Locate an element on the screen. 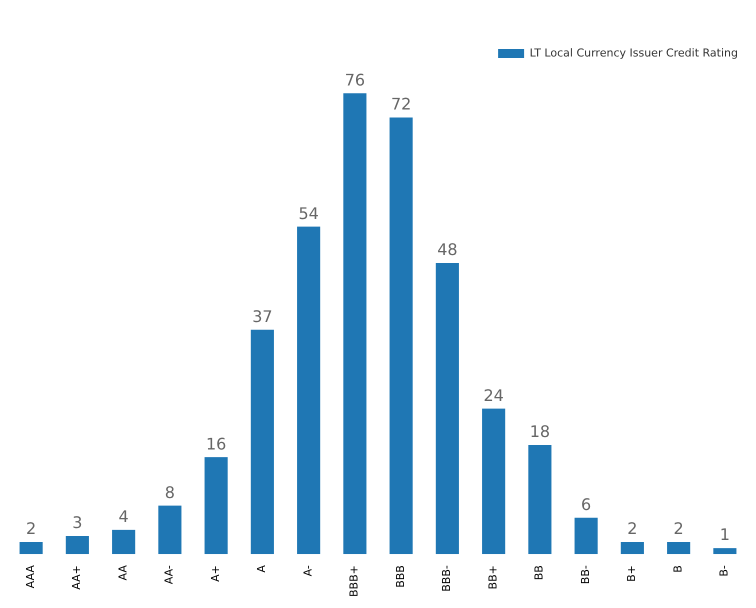  data-label: 72 is located at coordinates (401, 104).